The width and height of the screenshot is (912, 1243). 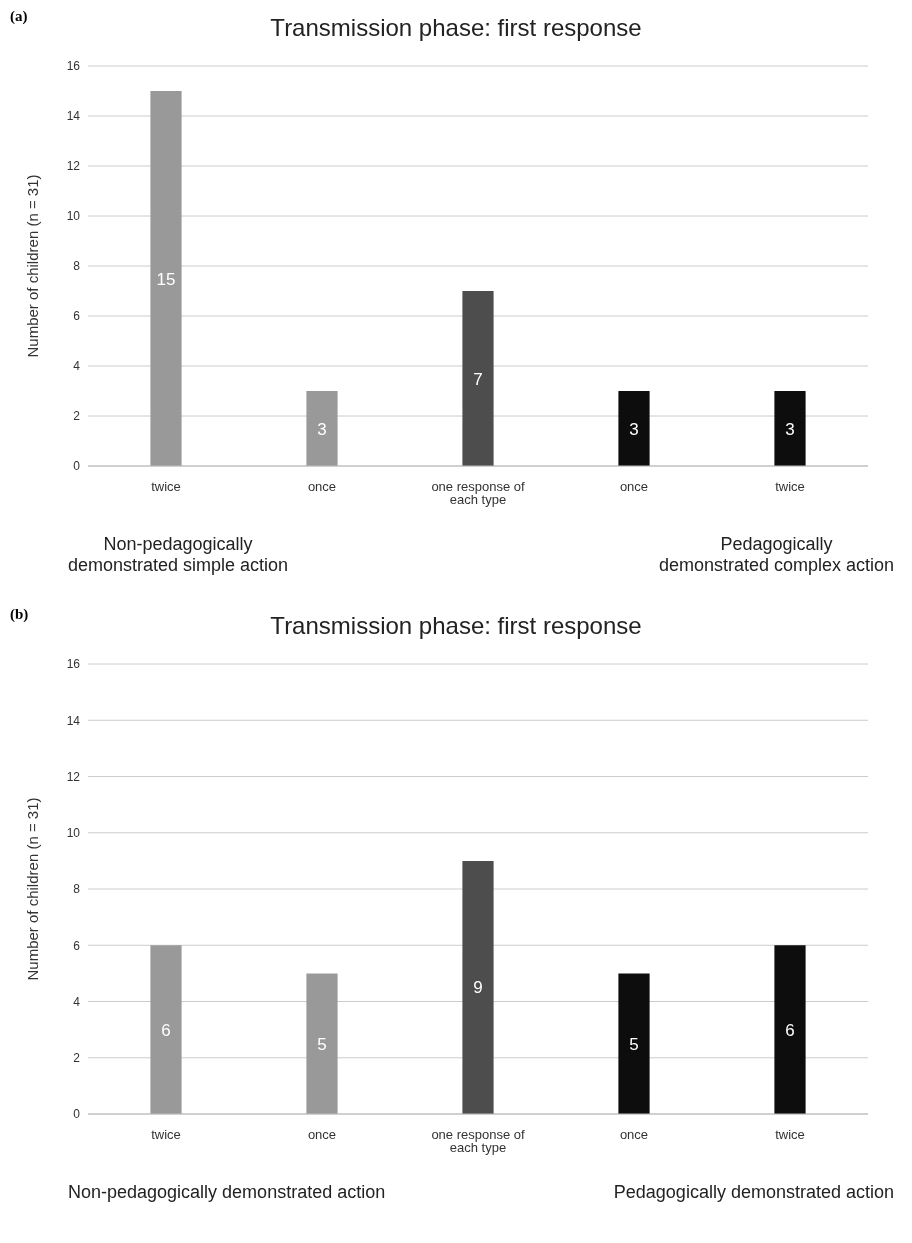 I want to click on data-label: 9, so click(x=478, y=988).